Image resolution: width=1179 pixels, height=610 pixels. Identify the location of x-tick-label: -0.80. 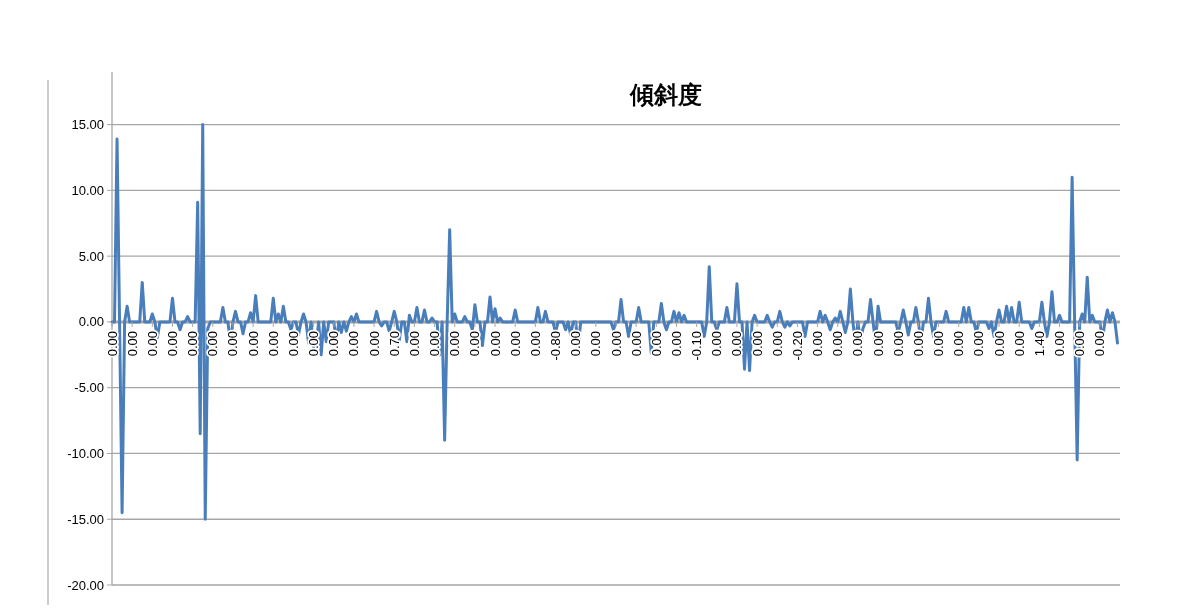
(556, 345).